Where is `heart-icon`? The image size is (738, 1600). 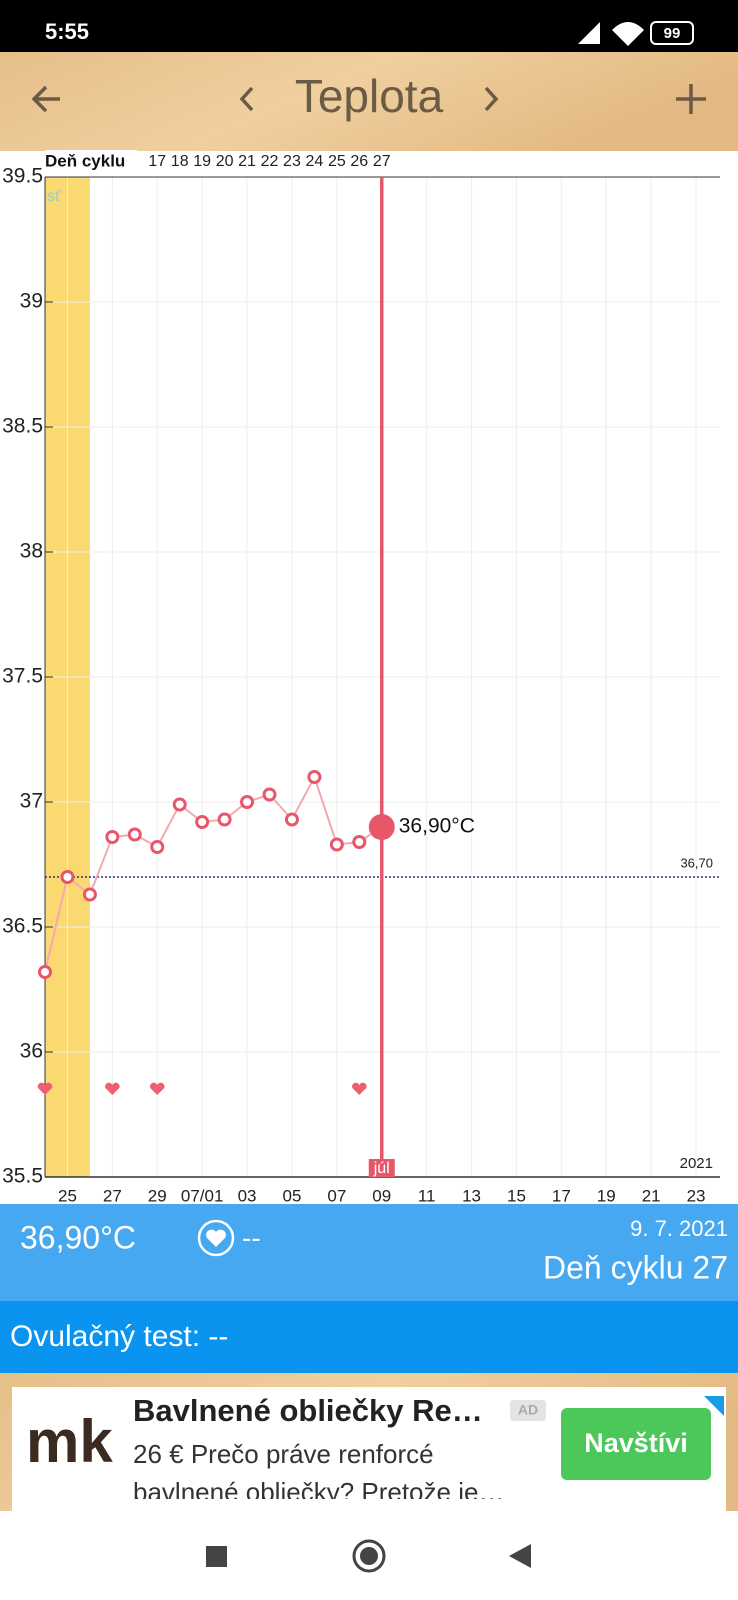
heart-icon is located at coordinates (216, 1238).